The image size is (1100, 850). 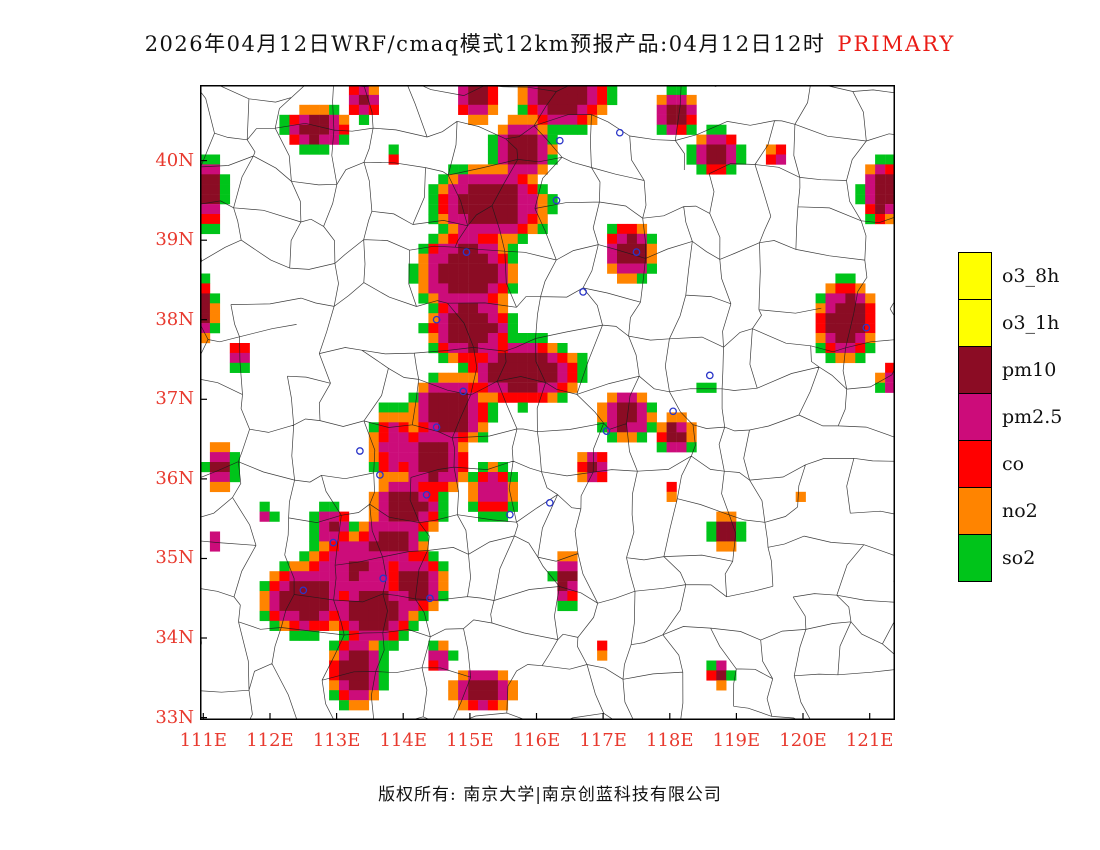 I want to click on lon-label-121E: 121E, so click(x=869, y=740).